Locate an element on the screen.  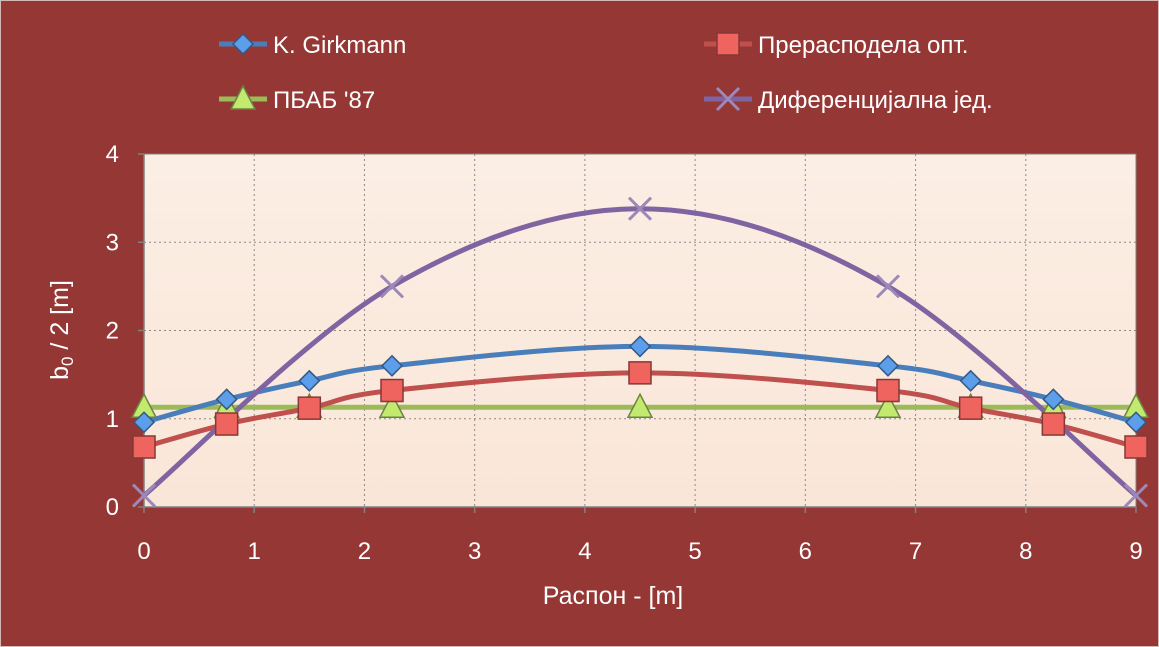
x-tick-label: 4 is located at coordinates (584, 551).